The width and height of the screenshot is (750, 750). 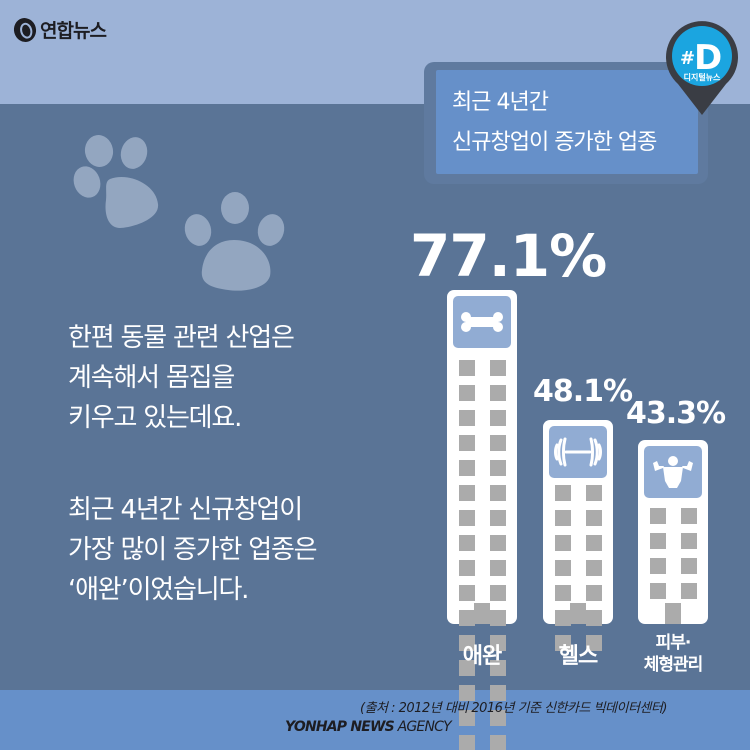 I want to click on paragraph-2-line-3: ‘애완’이었습니다., so click(x=158, y=590).